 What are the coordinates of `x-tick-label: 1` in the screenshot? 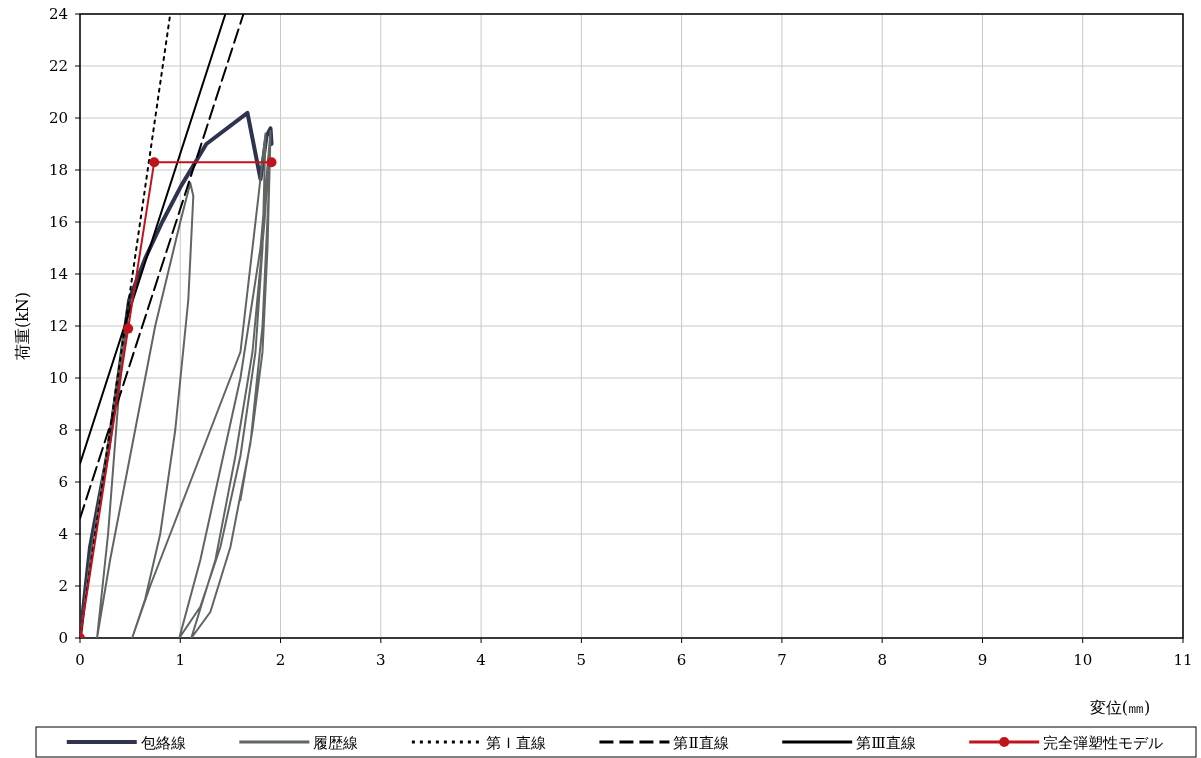 It's located at (180, 660).